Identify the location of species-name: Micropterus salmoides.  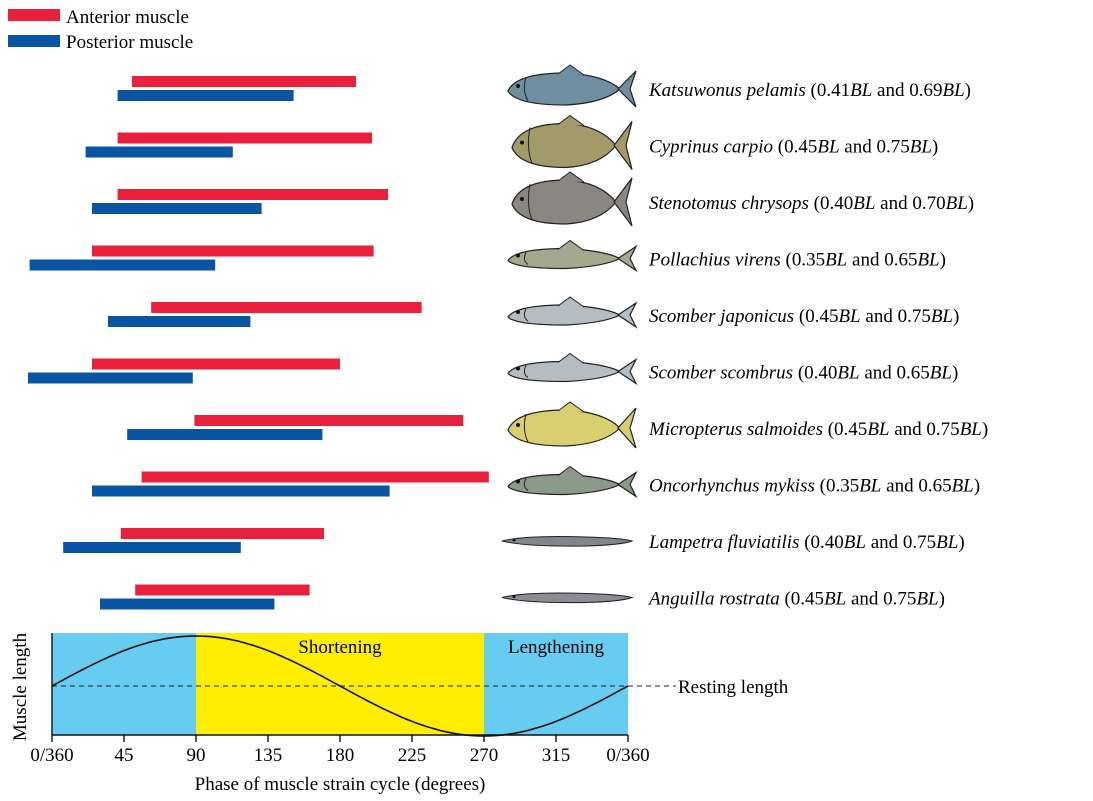
(735, 429).